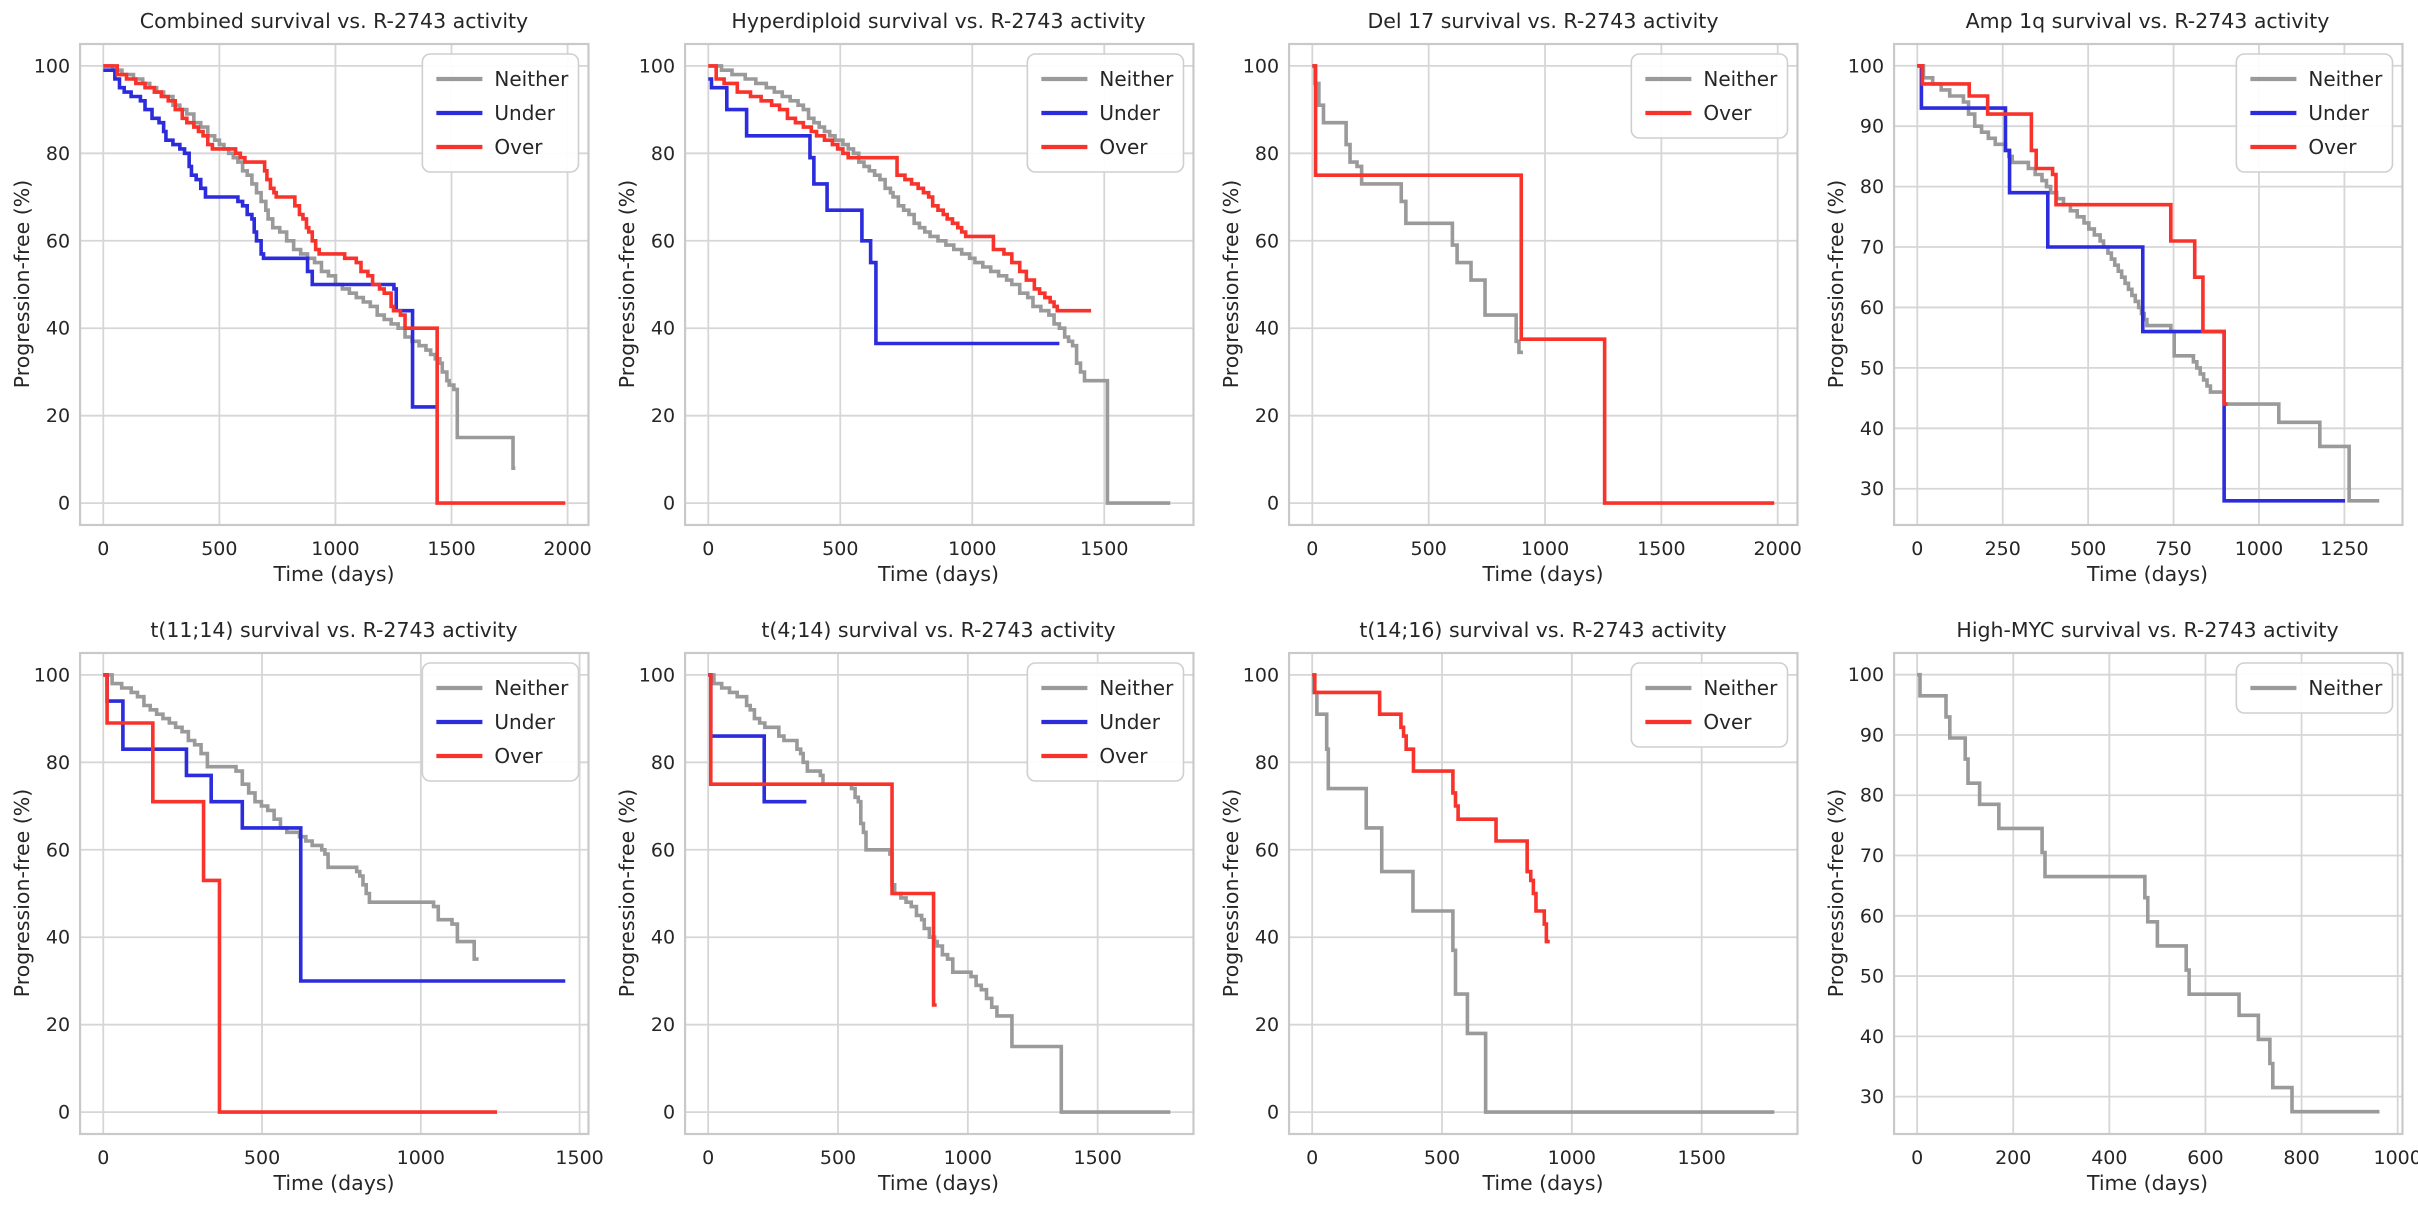  What do you see at coordinates (334, 21) in the screenshot?
I see `chart-title: Combined survival vs. R-2743 activity` at bounding box center [334, 21].